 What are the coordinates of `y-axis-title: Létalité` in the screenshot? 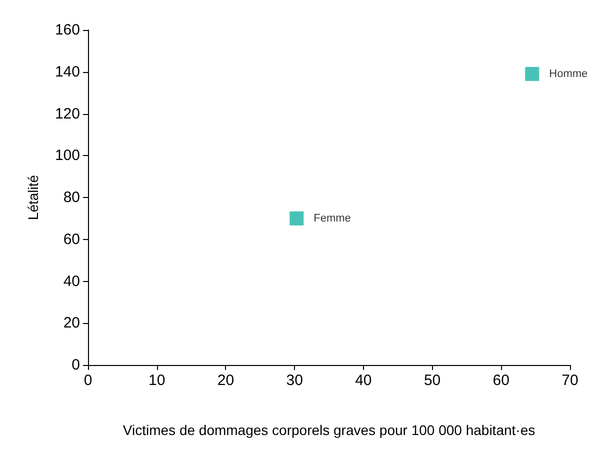 It's located at (33, 197).